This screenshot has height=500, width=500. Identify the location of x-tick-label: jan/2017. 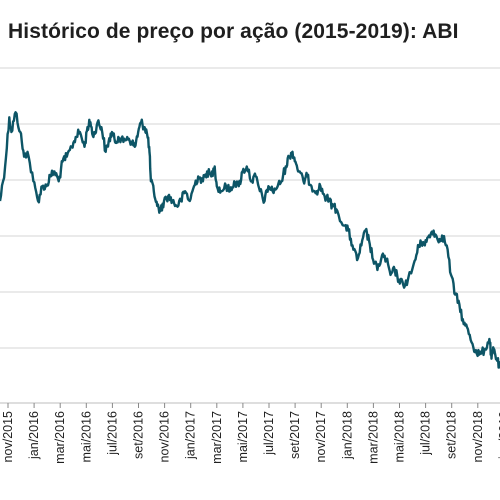
(191, 435).